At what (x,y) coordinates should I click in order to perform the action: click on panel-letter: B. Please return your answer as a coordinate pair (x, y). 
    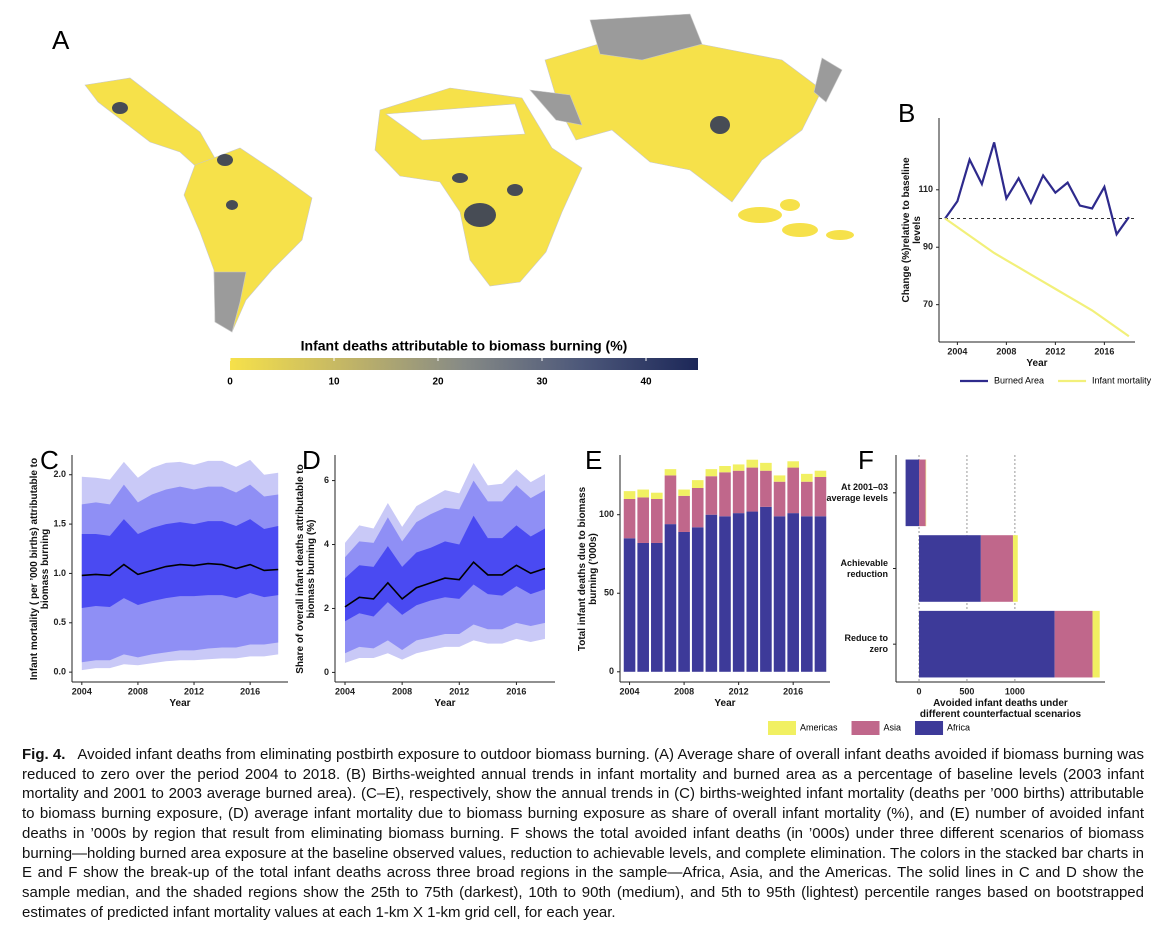
    Looking at the image, I should click on (906, 113).